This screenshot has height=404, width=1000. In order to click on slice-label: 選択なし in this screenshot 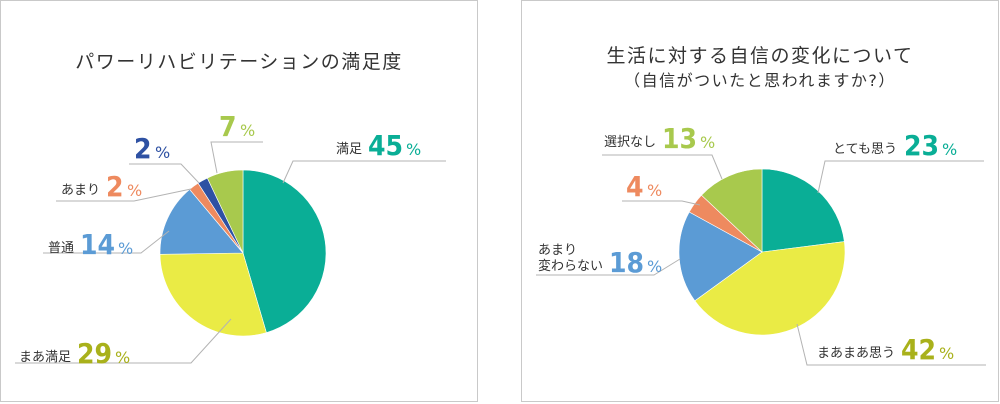, I will do `click(630, 142)`.